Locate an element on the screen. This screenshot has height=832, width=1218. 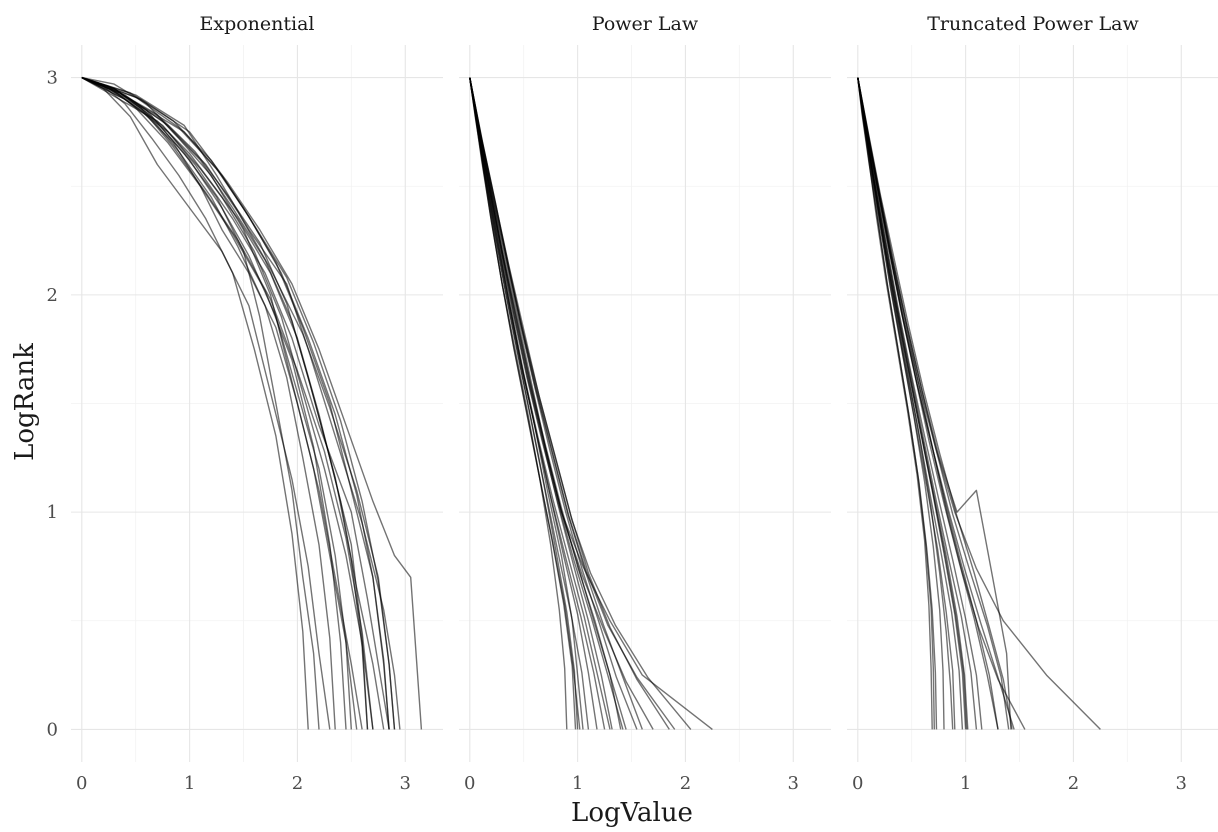
y-tick-label: 3 is located at coordinates (52, 78).